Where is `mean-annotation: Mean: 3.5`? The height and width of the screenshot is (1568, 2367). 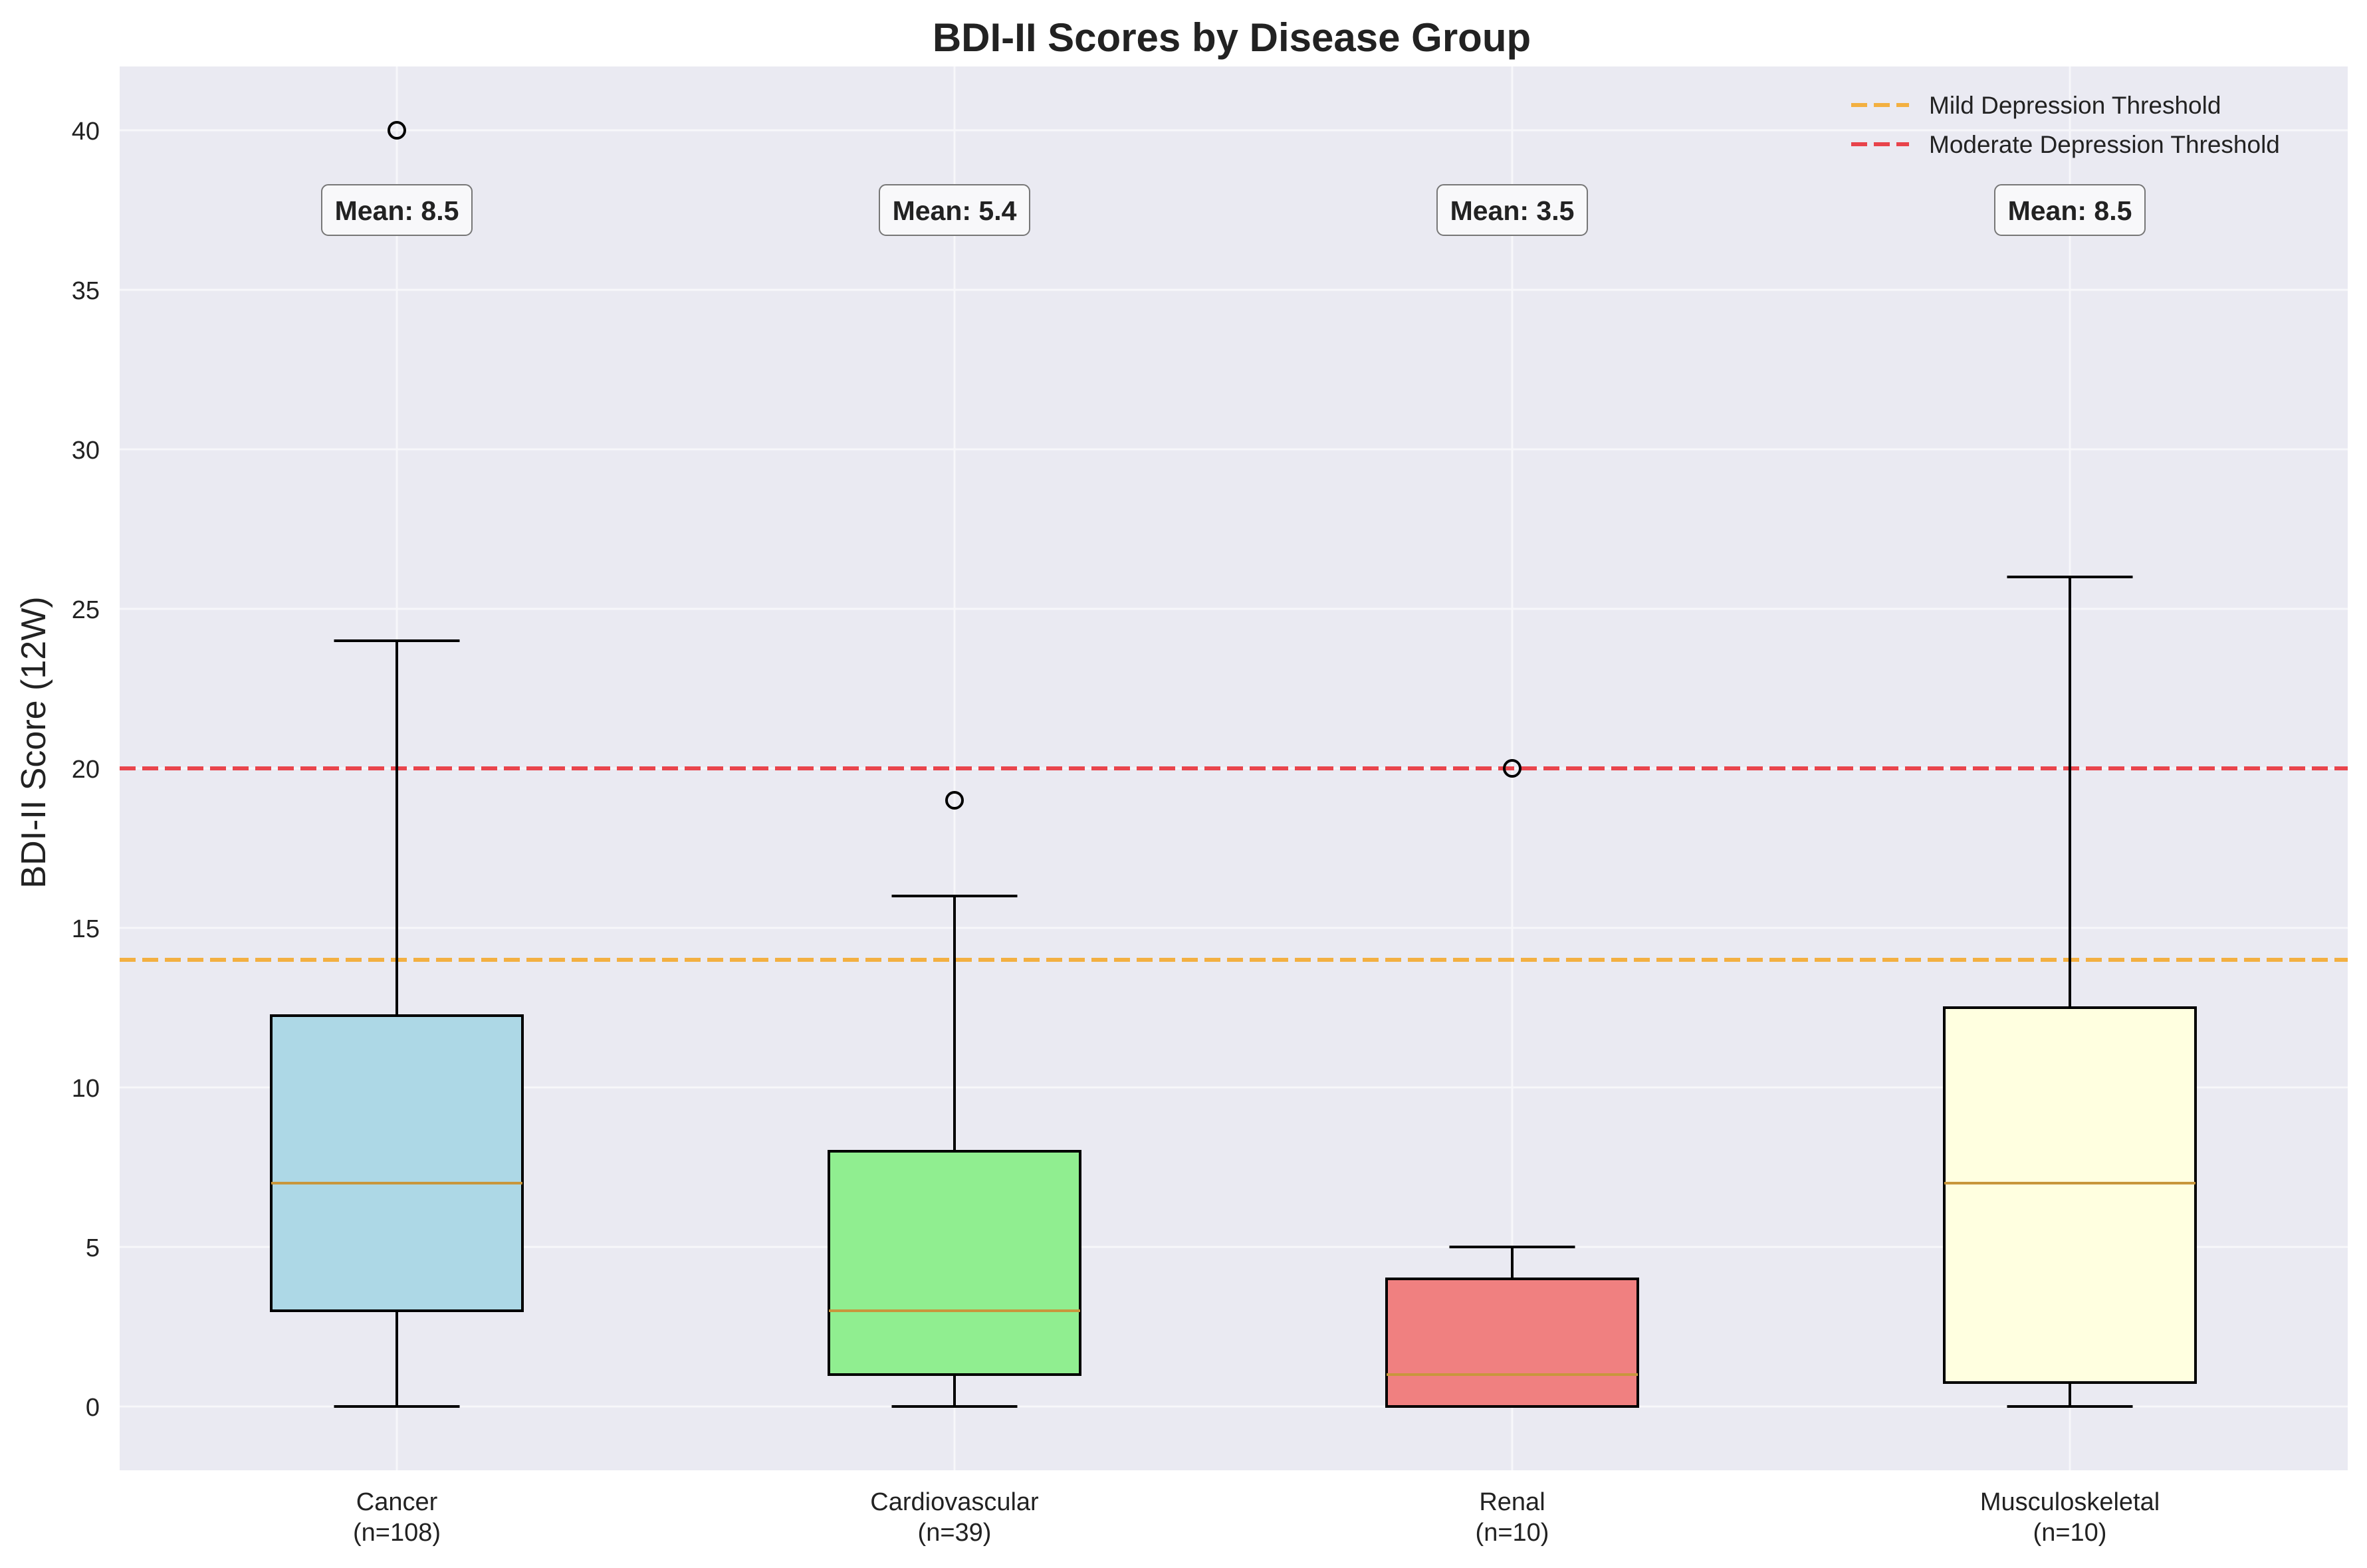 mean-annotation: Mean: 3.5 is located at coordinates (1512, 210).